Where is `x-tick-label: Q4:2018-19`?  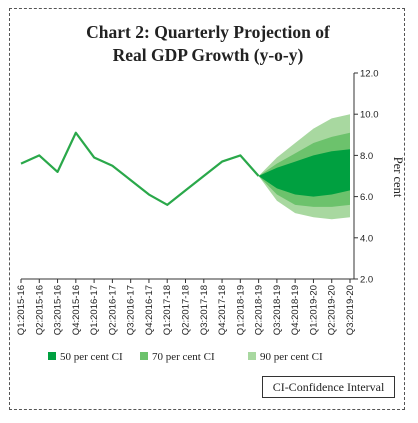
x-tick-label: Q4:2018-19 is located at coordinates (295, 310).